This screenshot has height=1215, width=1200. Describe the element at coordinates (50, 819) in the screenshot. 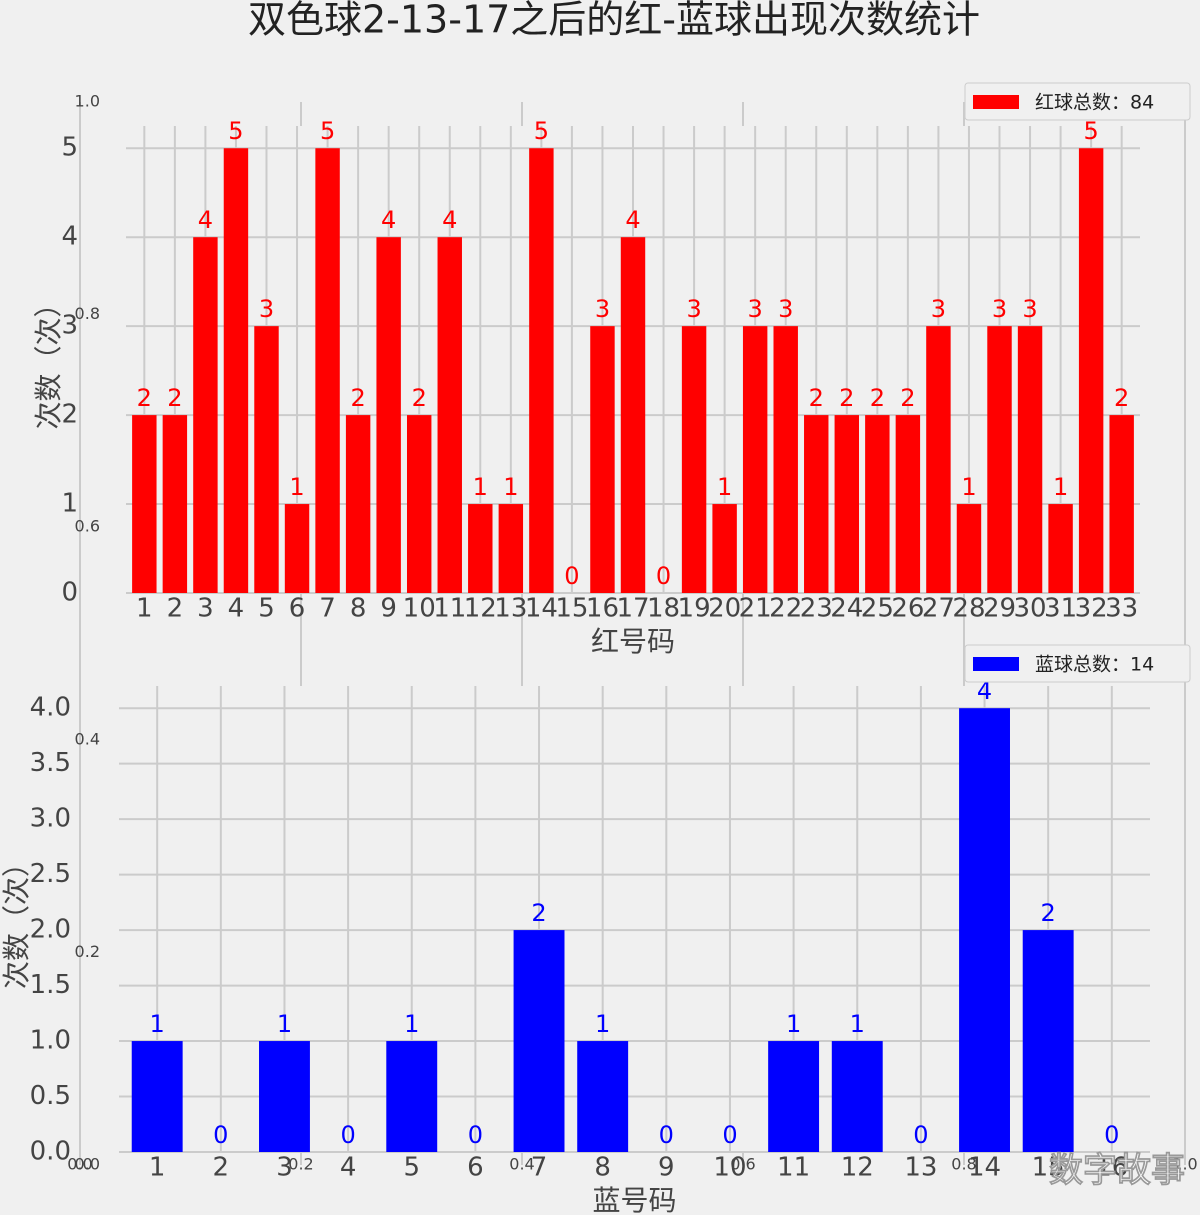

I see `y-tick-label: 3.0` at that location.